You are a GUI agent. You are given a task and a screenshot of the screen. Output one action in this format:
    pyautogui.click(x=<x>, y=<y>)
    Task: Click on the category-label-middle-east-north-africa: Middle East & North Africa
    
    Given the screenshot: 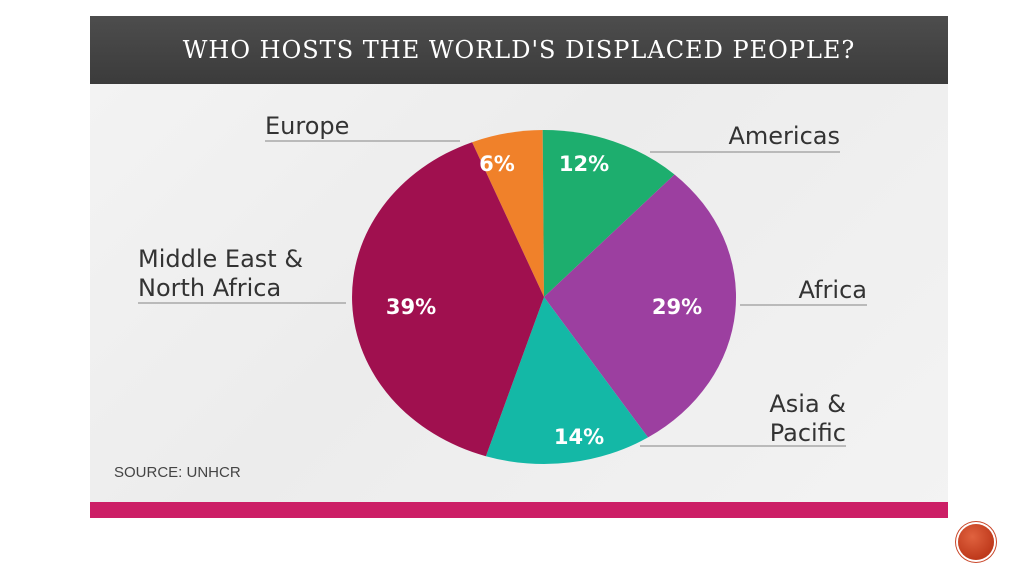 What is the action you would take?
    pyautogui.click(x=220, y=273)
    